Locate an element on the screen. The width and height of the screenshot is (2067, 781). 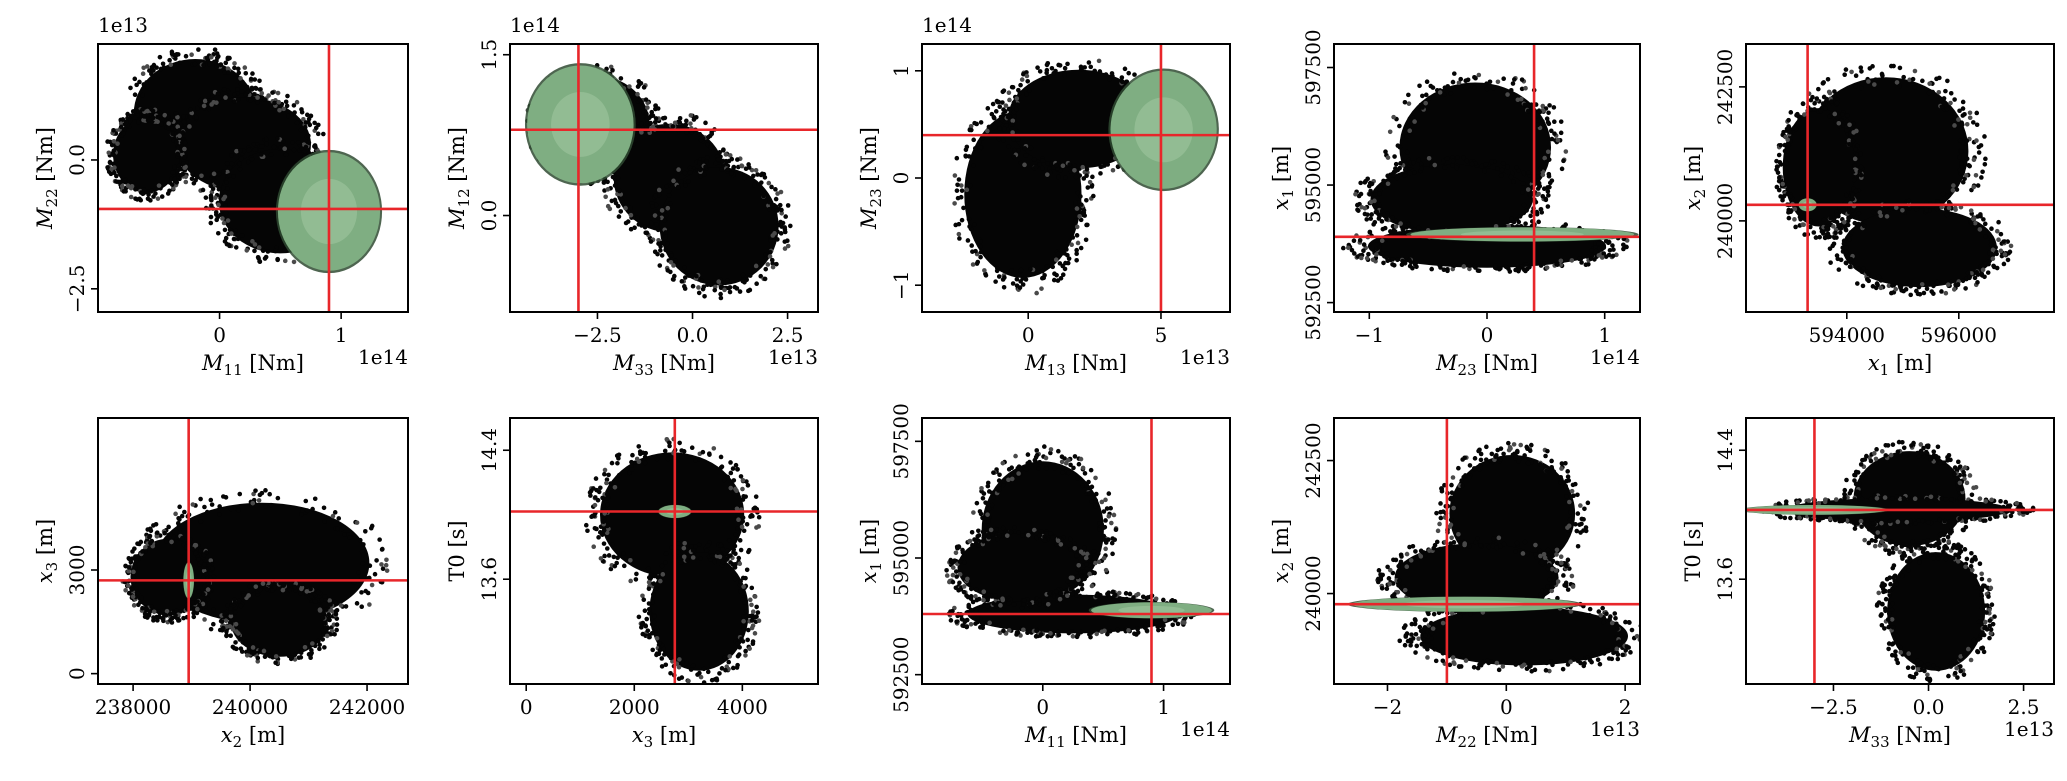
panel-4-x-multiplier: 1e14 is located at coordinates (1615, 357).